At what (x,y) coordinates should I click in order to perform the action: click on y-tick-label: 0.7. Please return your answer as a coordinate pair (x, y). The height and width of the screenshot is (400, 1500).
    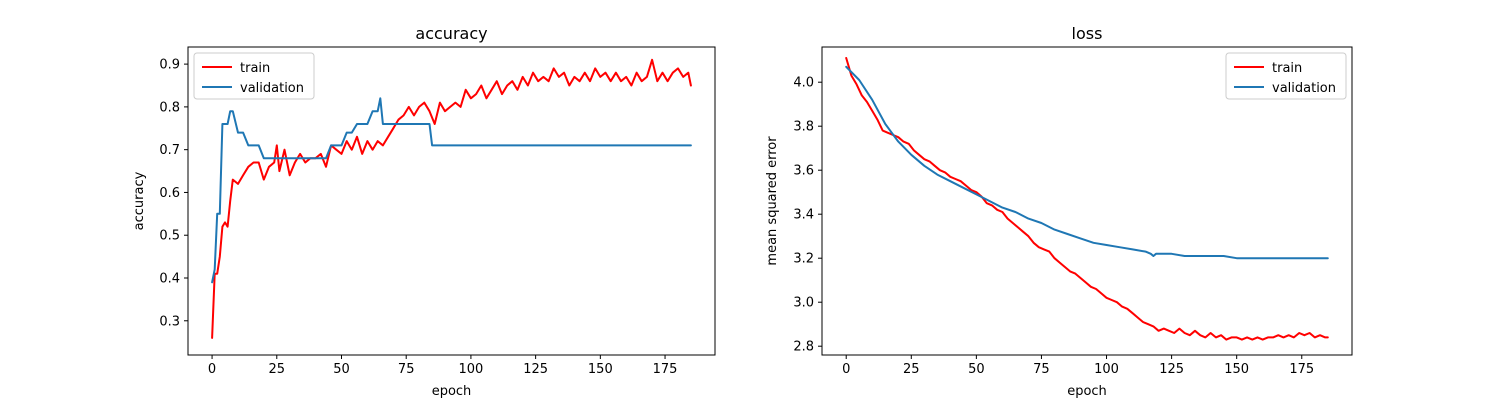
    Looking at the image, I should click on (169, 150).